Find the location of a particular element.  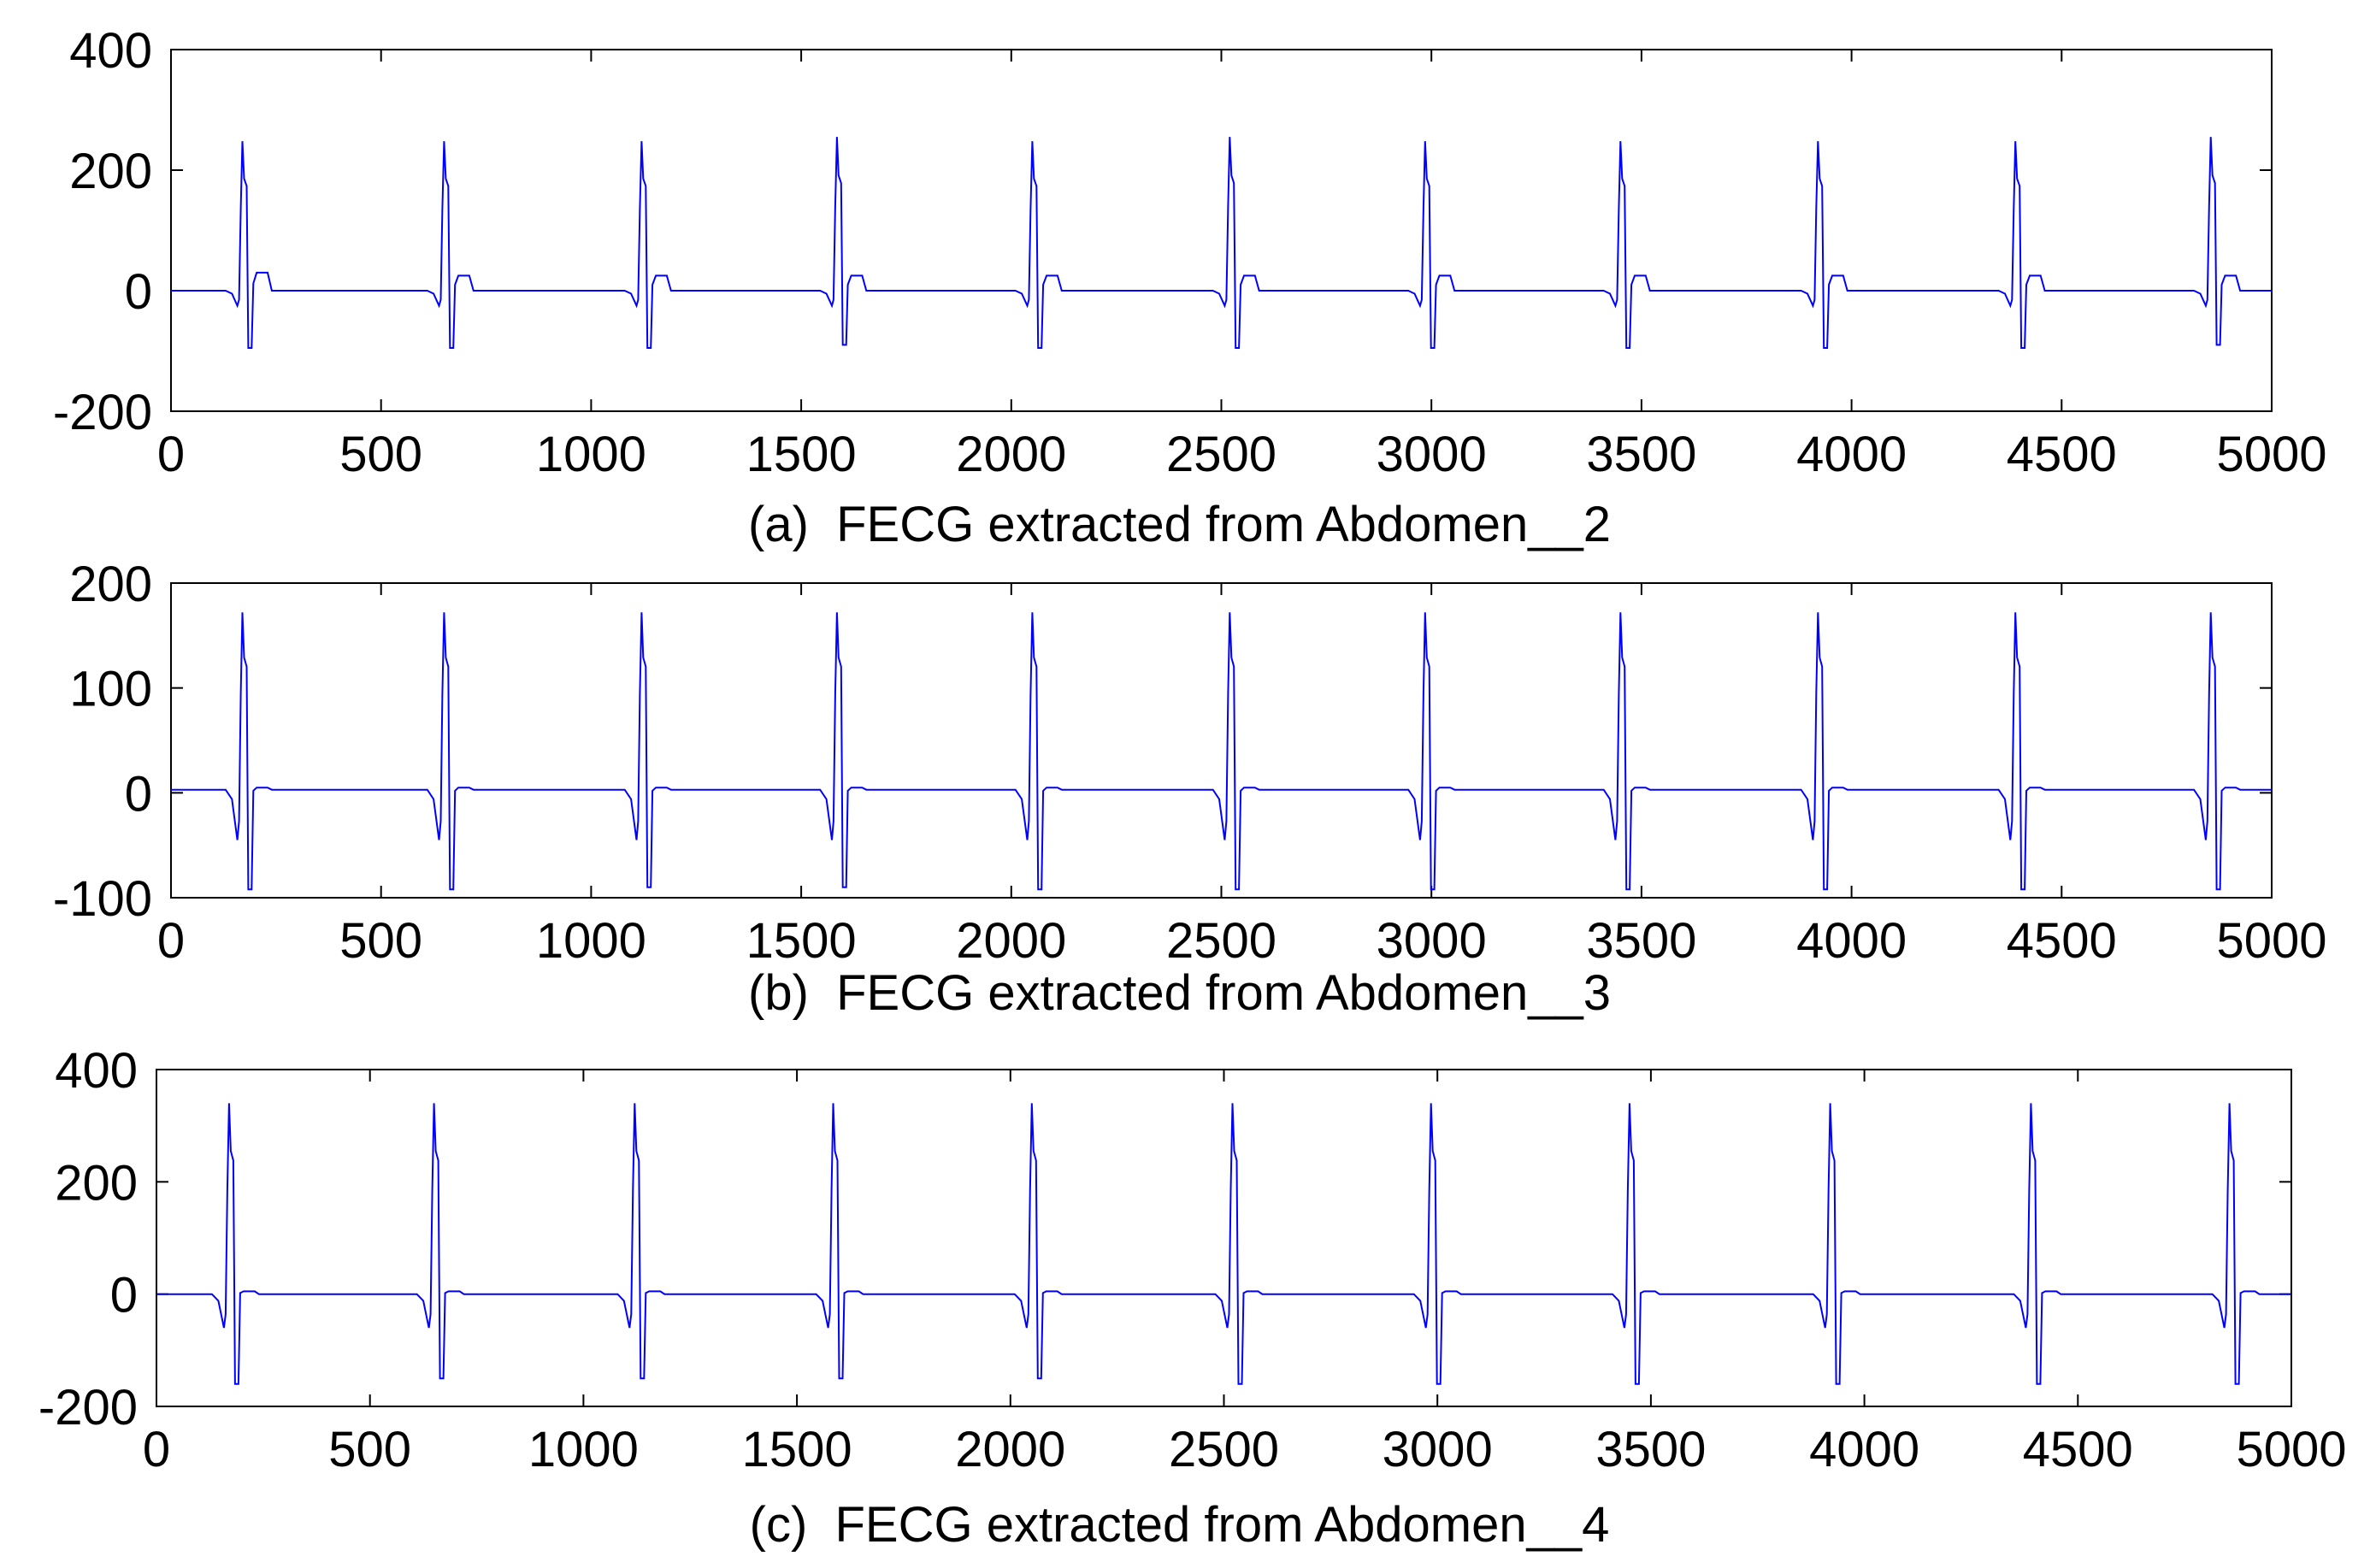

caption-c: (c) FECG extracted from Abdomen__4 is located at coordinates (1179, 1525).